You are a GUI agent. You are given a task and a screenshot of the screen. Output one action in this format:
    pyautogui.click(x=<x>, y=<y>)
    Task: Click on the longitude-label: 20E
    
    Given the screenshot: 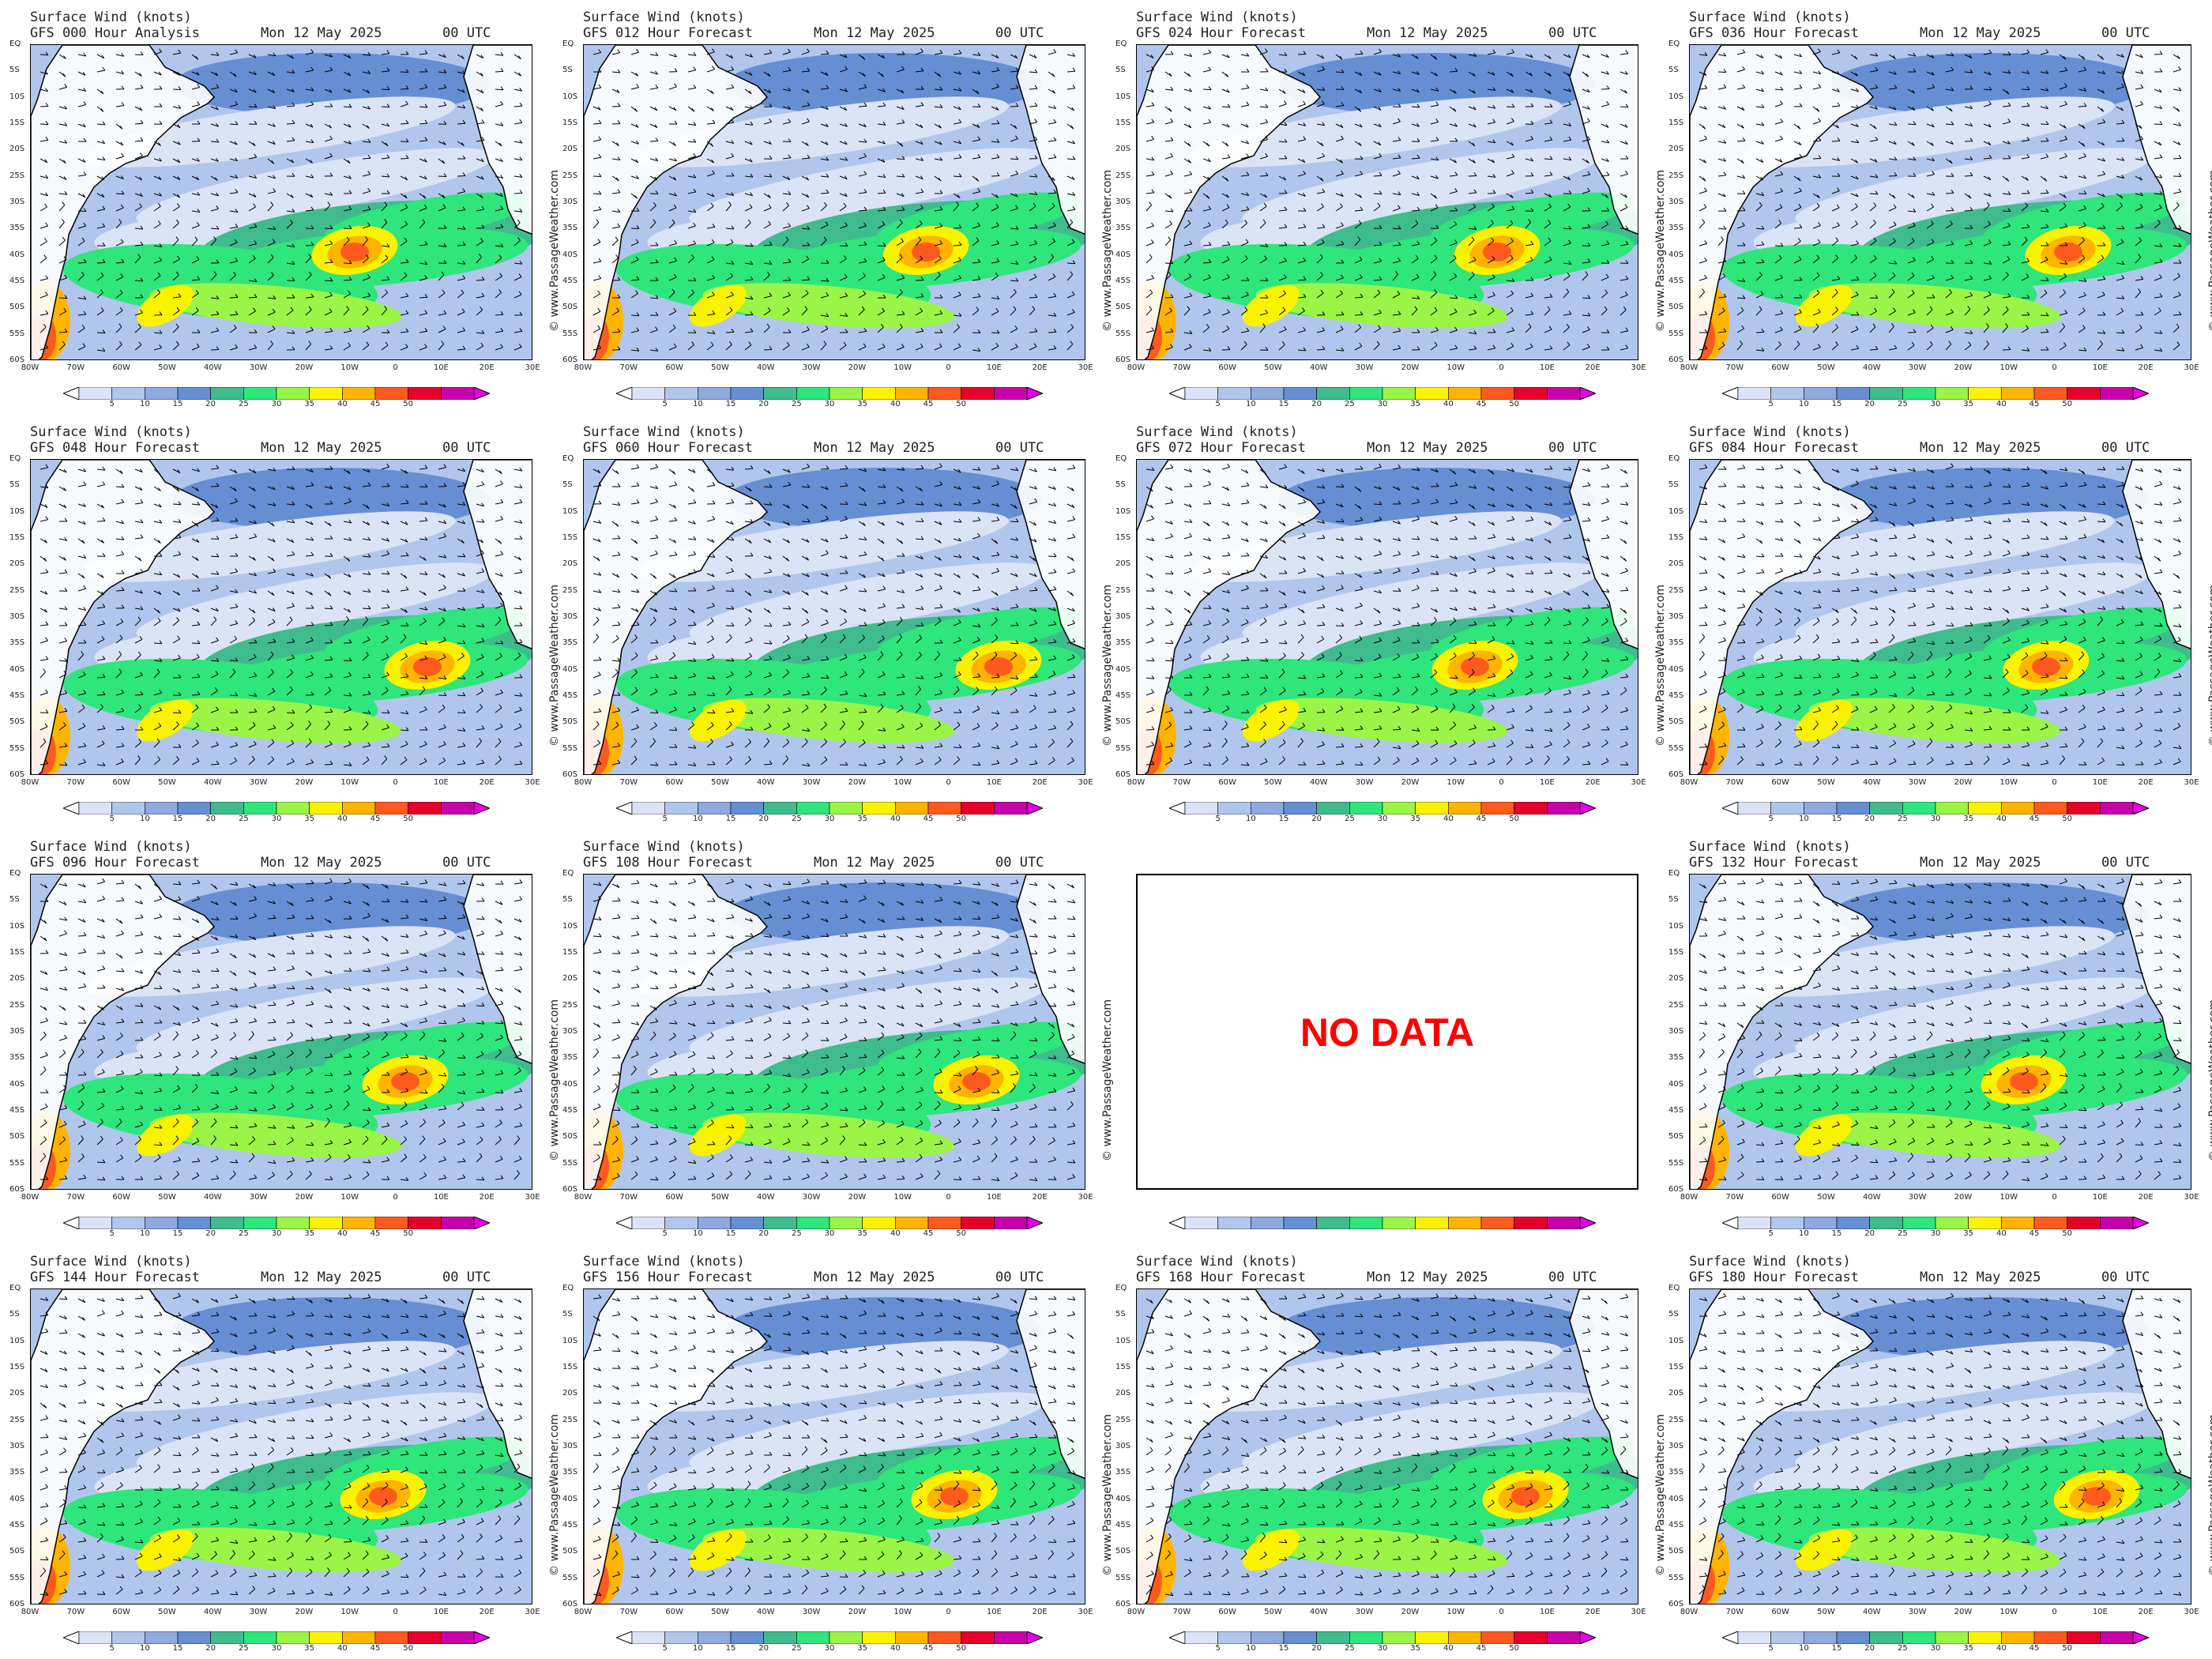 What is the action you would take?
    pyautogui.click(x=487, y=368)
    